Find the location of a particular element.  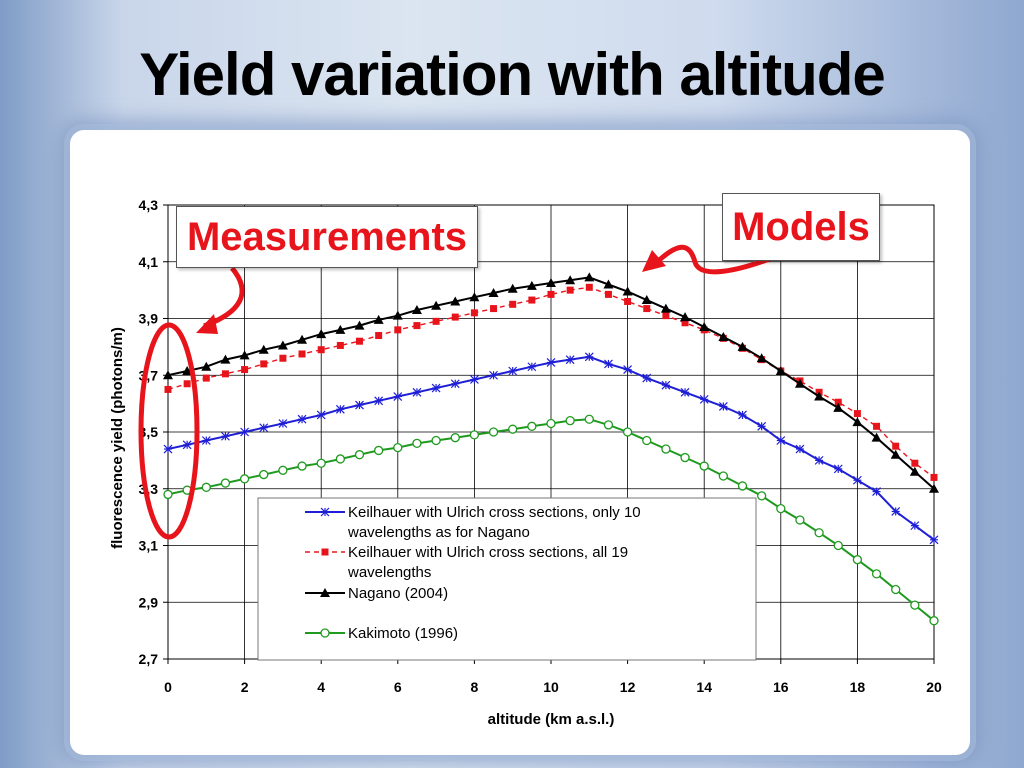

x-tick-label: 6 is located at coordinates (398, 687).